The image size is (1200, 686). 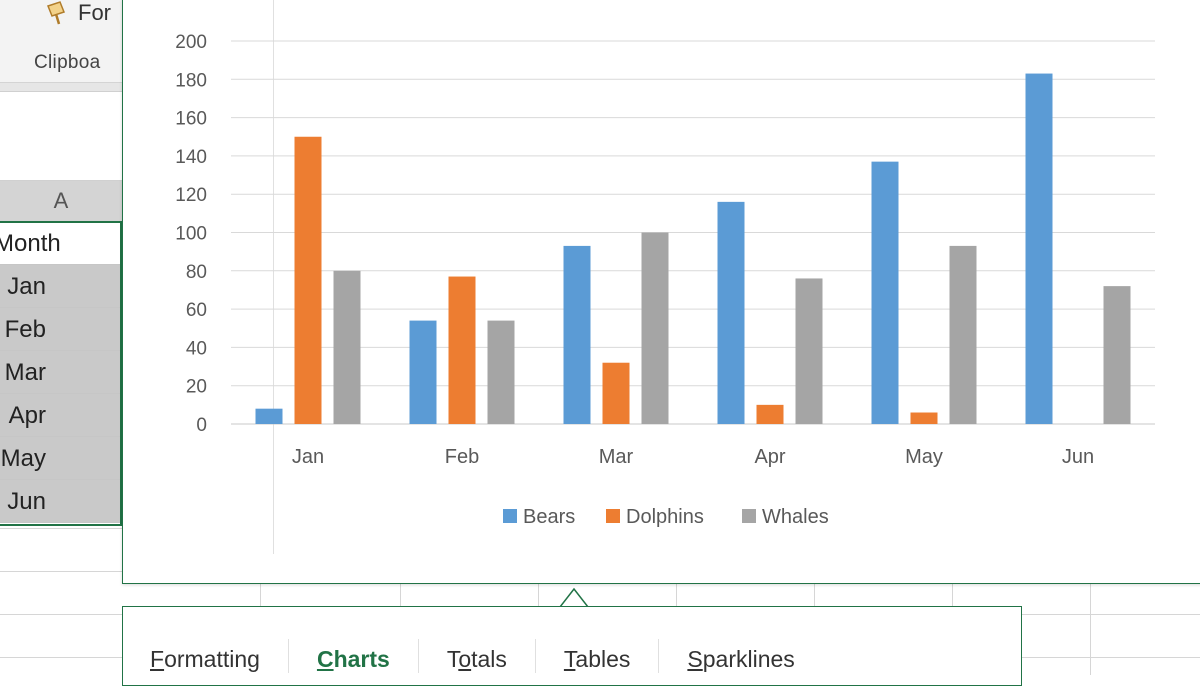 What do you see at coordinates (56, 13) in the screenshot?
I see `format-painter-icon` at bounding box center [56, 13].